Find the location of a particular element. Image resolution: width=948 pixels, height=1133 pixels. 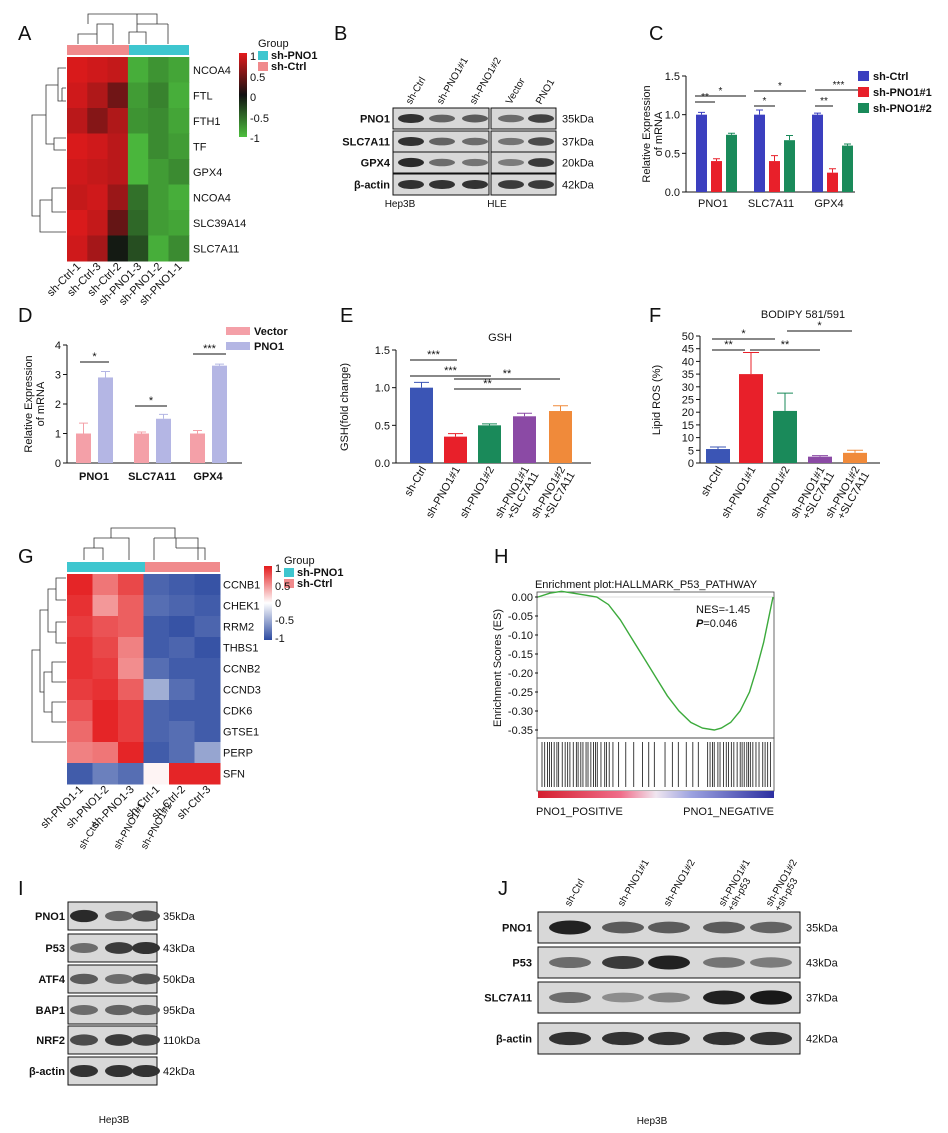

enrichment-curve is located at coordinates (655, 660).